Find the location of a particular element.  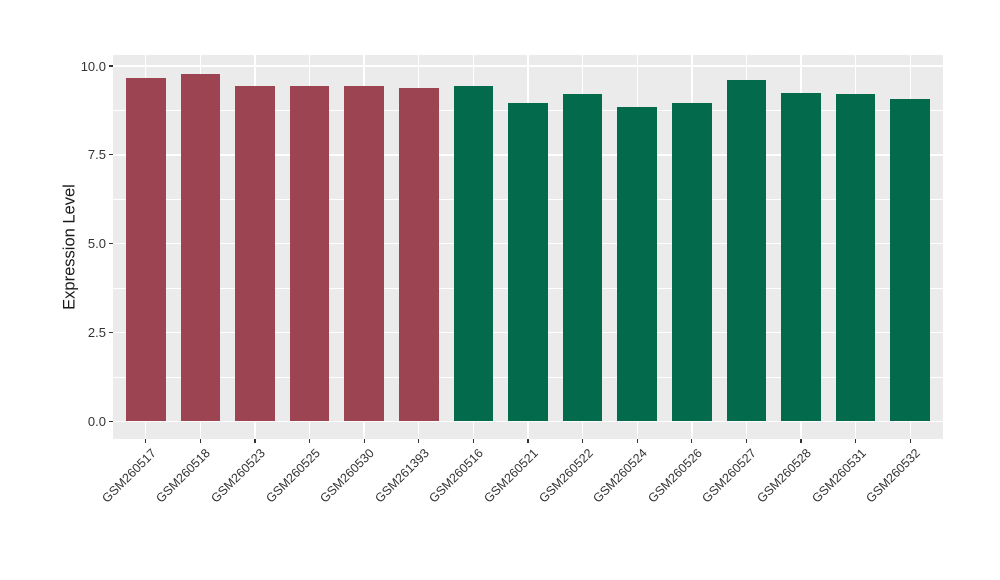

y-axis-tick-label: 0.0 is located at coordinates (96, 421).